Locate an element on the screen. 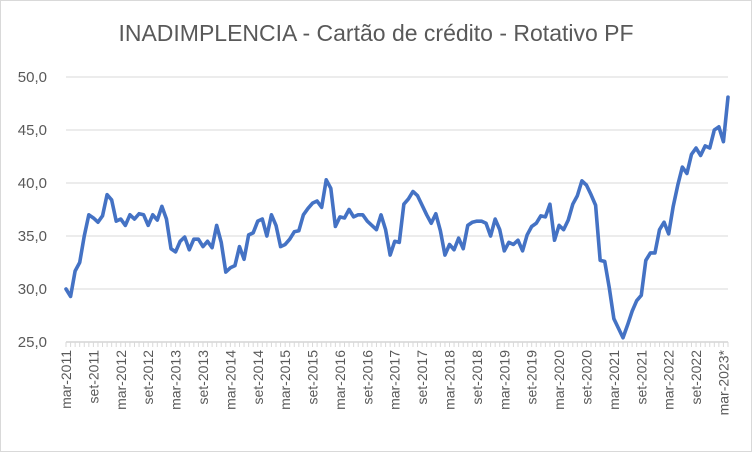 This screenshot has width=752, height=452. x-tick-label: mar-2013 is located at coordinates (176, 380).